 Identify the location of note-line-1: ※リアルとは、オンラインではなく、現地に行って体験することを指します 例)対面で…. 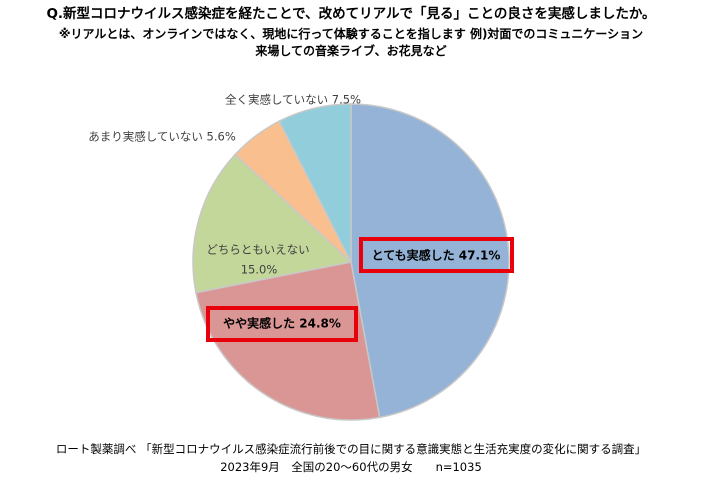
(351, 34).